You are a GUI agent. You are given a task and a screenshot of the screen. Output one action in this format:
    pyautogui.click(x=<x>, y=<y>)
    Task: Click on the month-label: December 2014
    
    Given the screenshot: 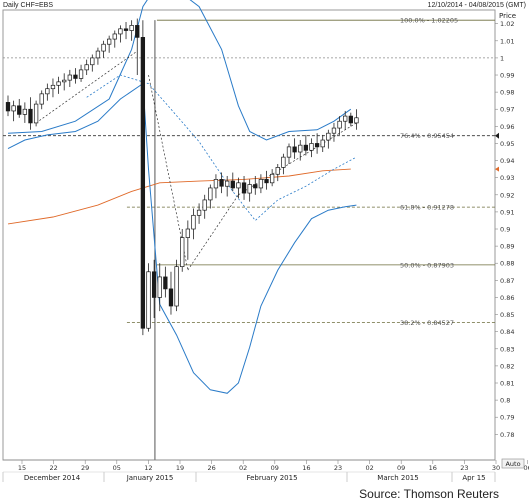 What is the action you would take?
    pyautogui.click(x=52, y=478)
    